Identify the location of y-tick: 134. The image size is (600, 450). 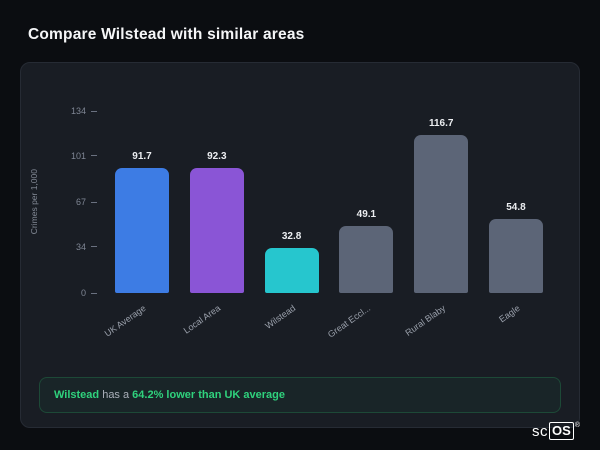
(84, 111).